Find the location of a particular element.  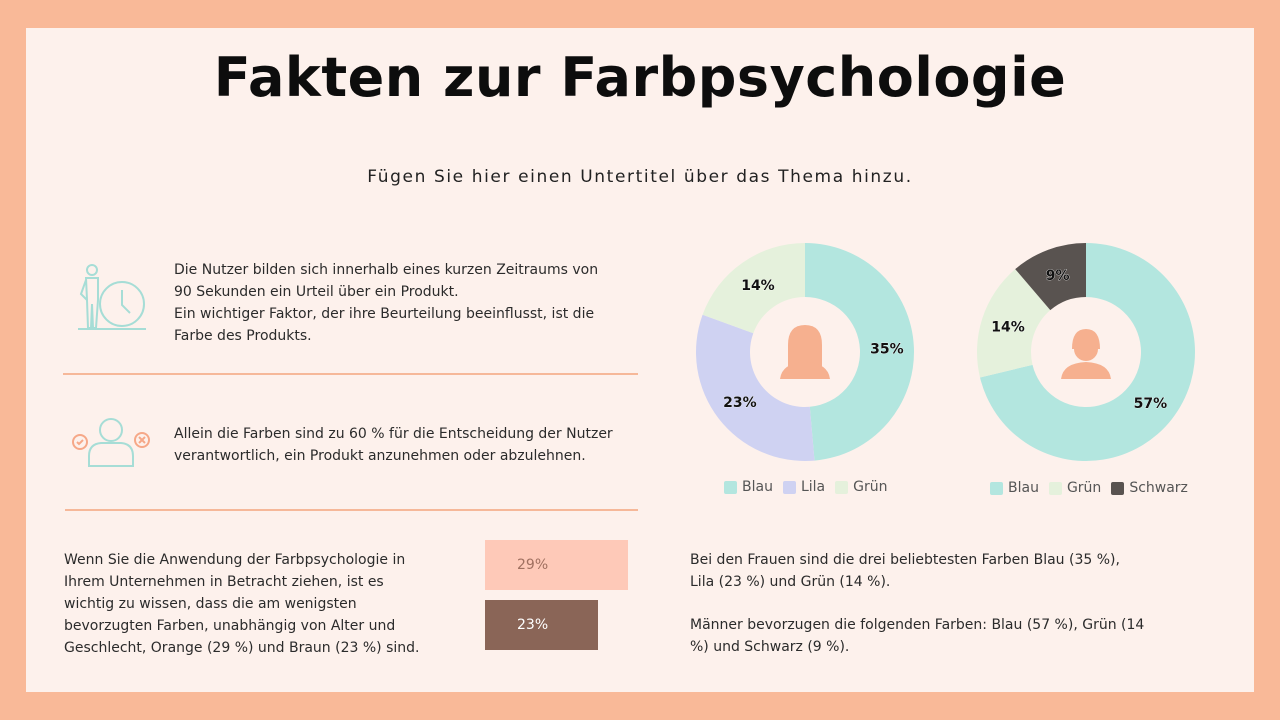

donut-slice-lila is located at coordinates (755, 387).